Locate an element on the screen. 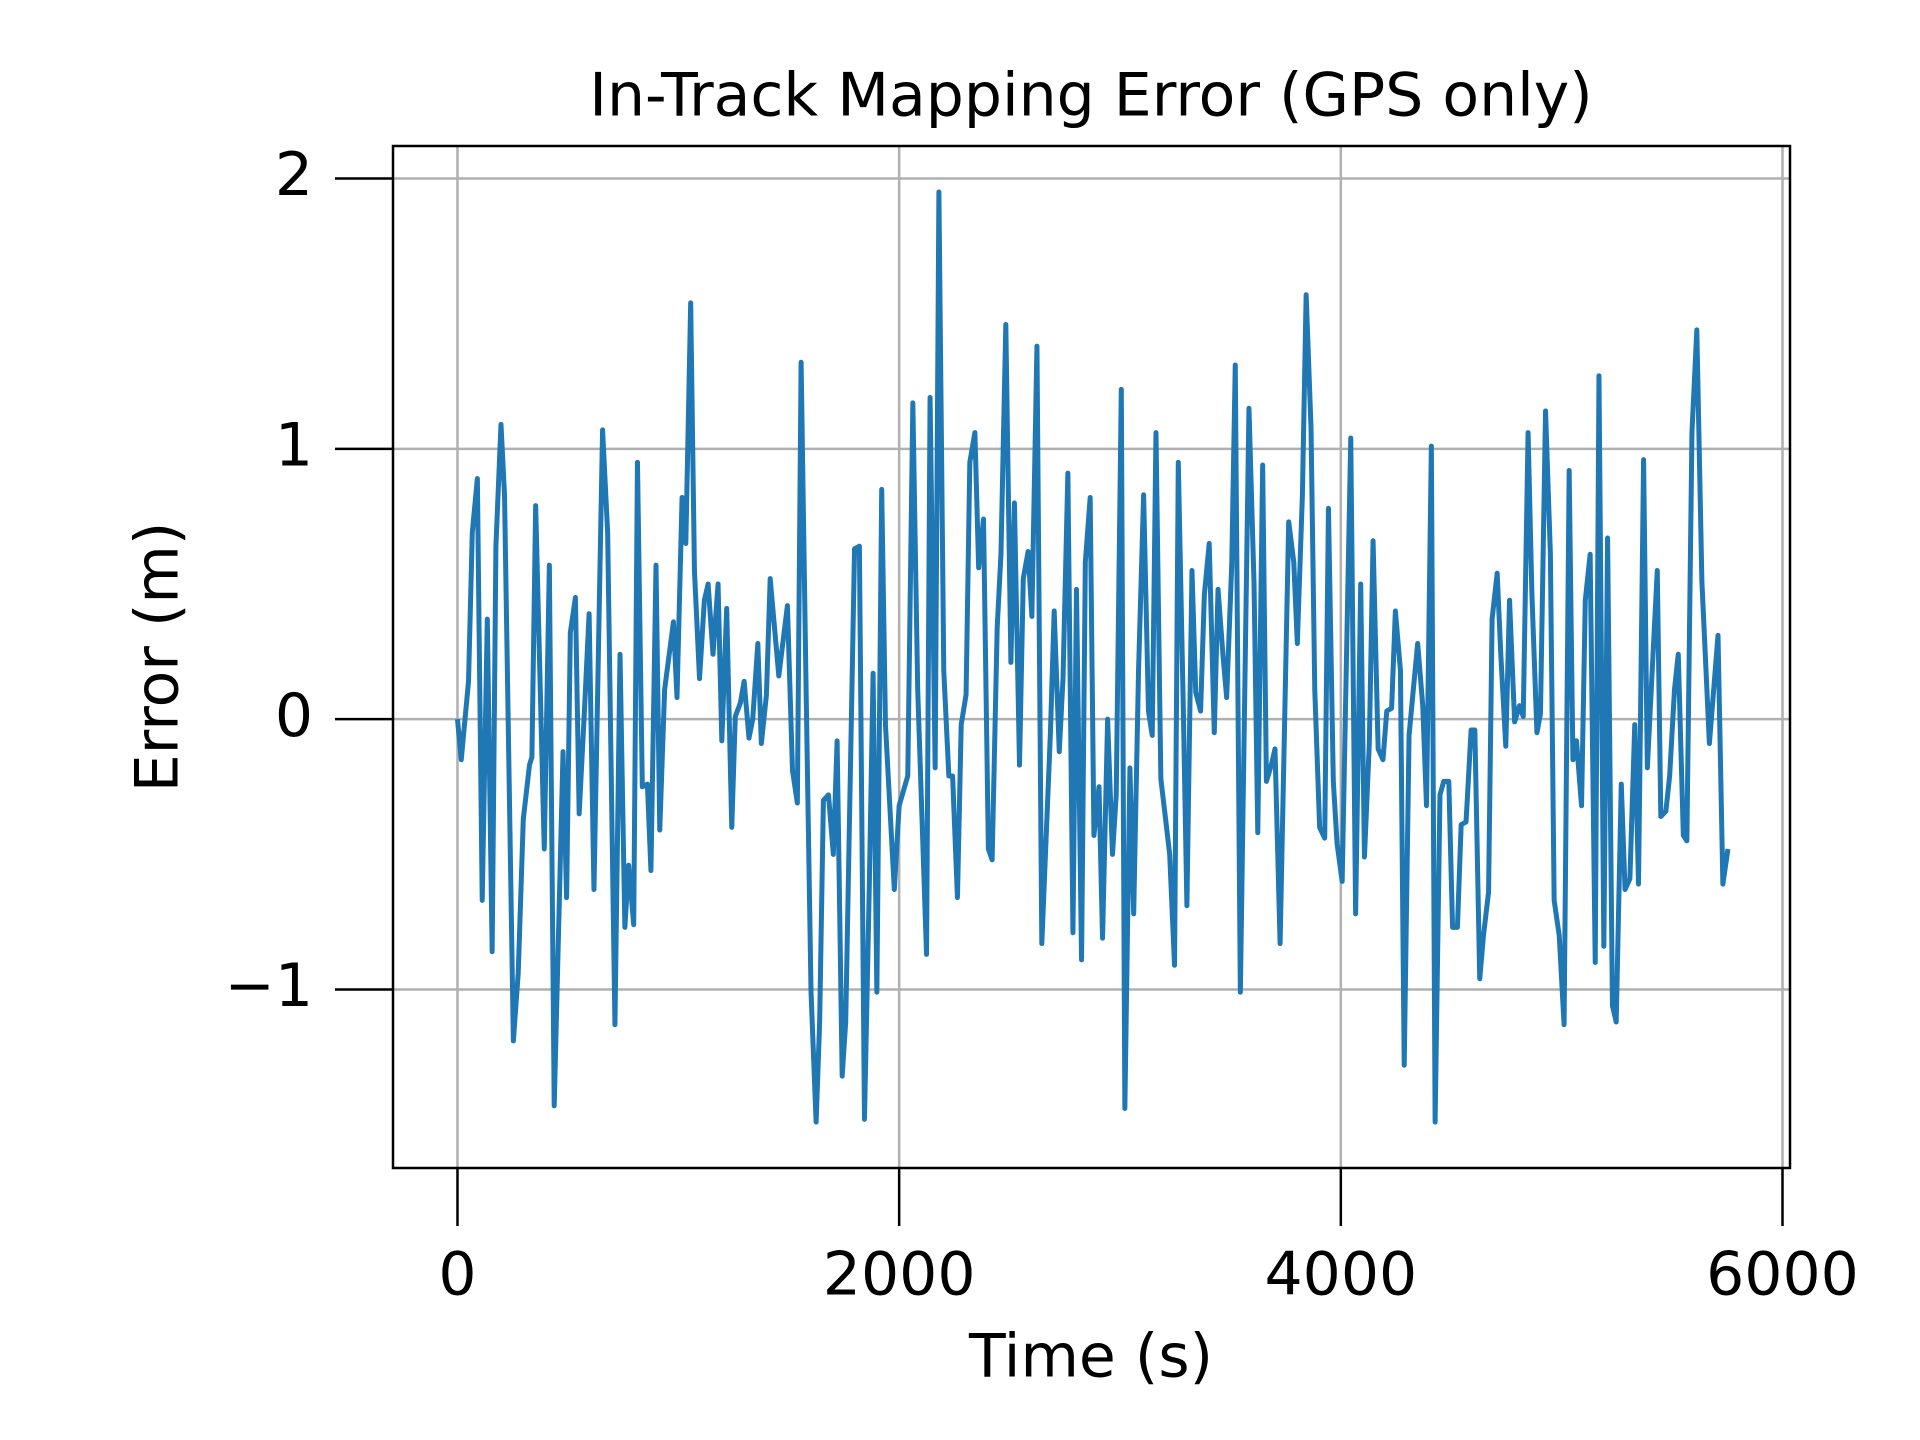 This screenshot has height=1440, width=1920. x-axis-label: Time (s) is located at coordinates (1090, 1357).